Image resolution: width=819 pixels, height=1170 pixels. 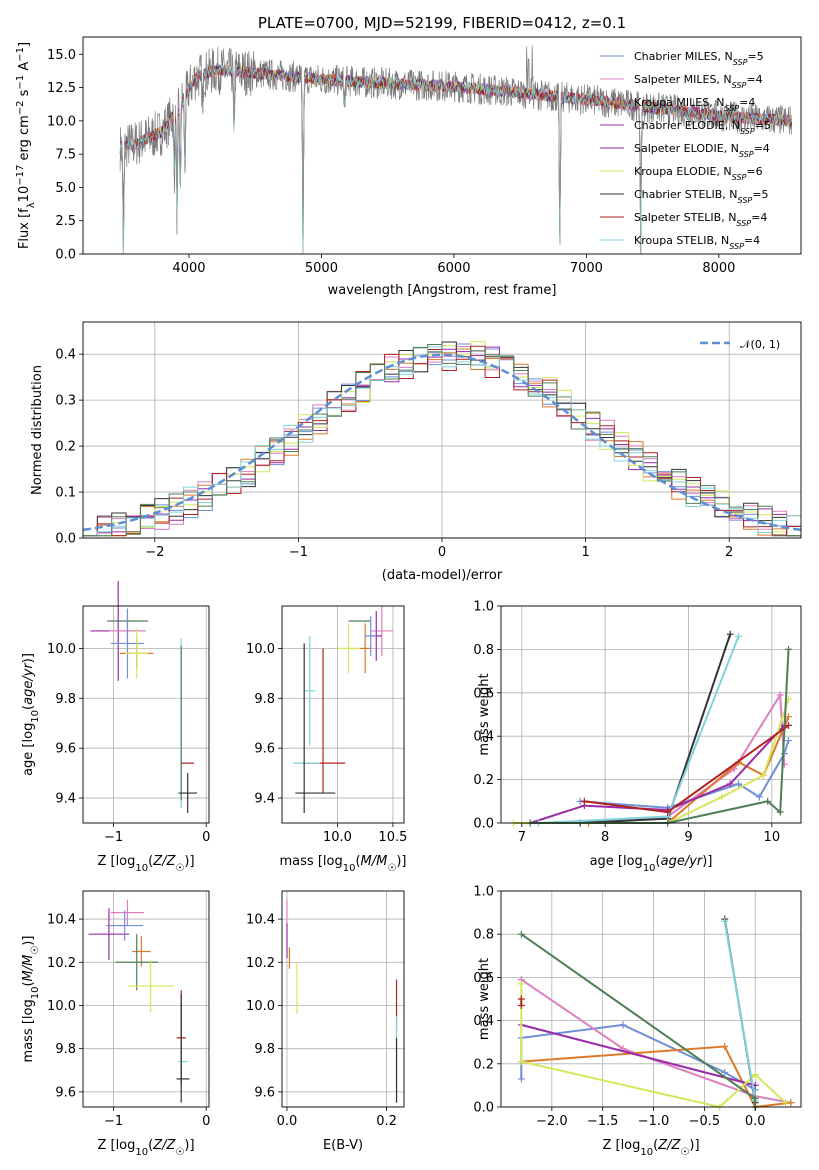 What do you see at coordinates (729, 552) in the screenshot?
I see `x-tick-label: 2` at bounding box center [729, 552].